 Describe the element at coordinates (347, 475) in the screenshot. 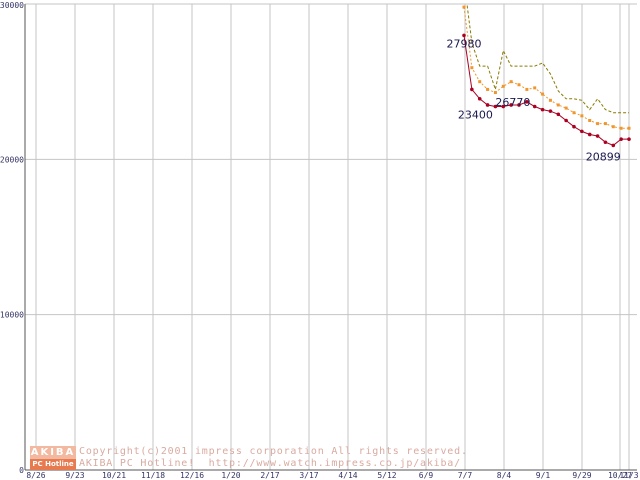

I see `x-tick-label: 4/14` at that location.